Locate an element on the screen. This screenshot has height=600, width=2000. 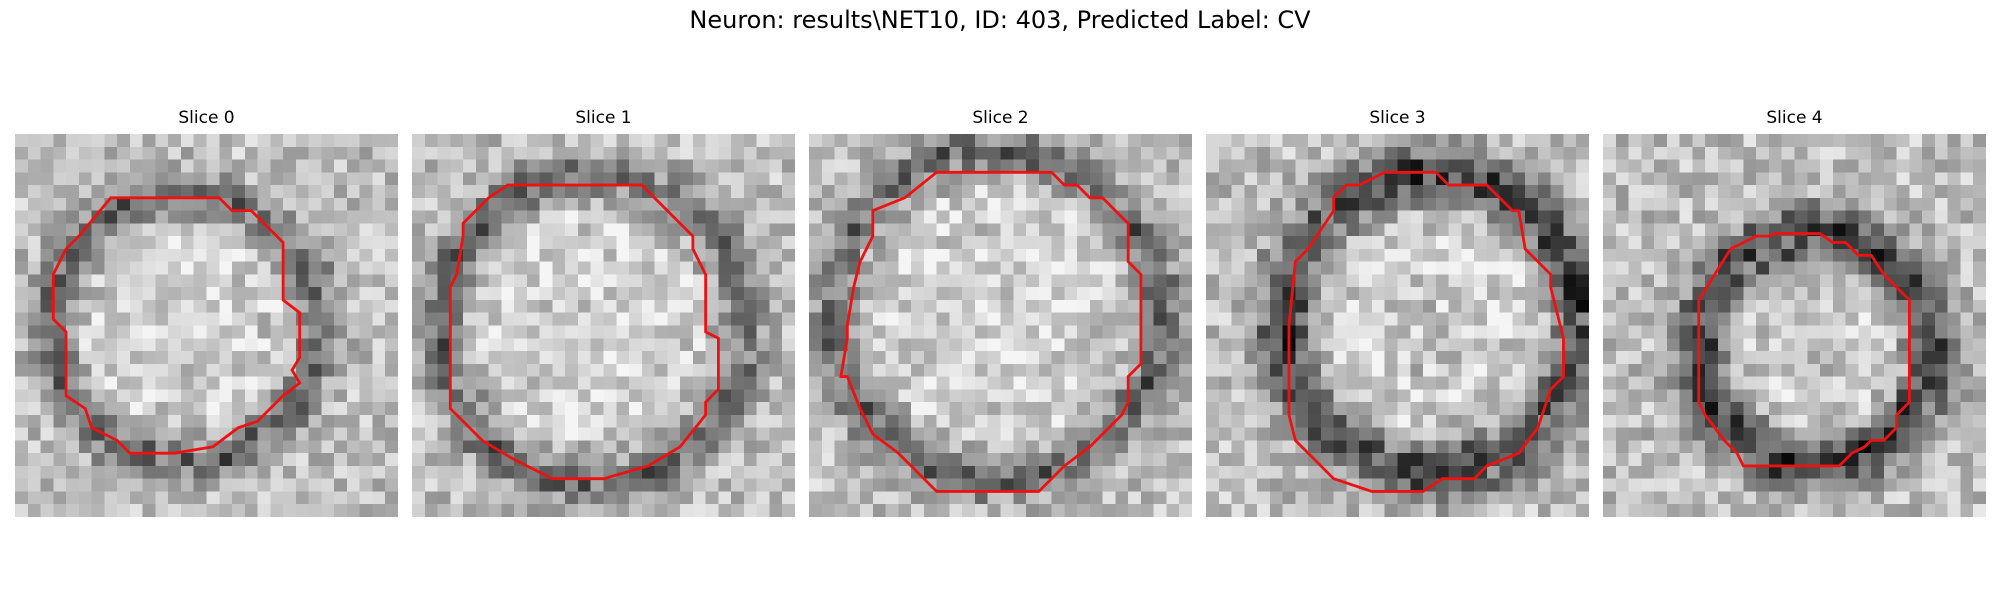
slice-title: Slice 3 is located at coordinates (1397, 118).